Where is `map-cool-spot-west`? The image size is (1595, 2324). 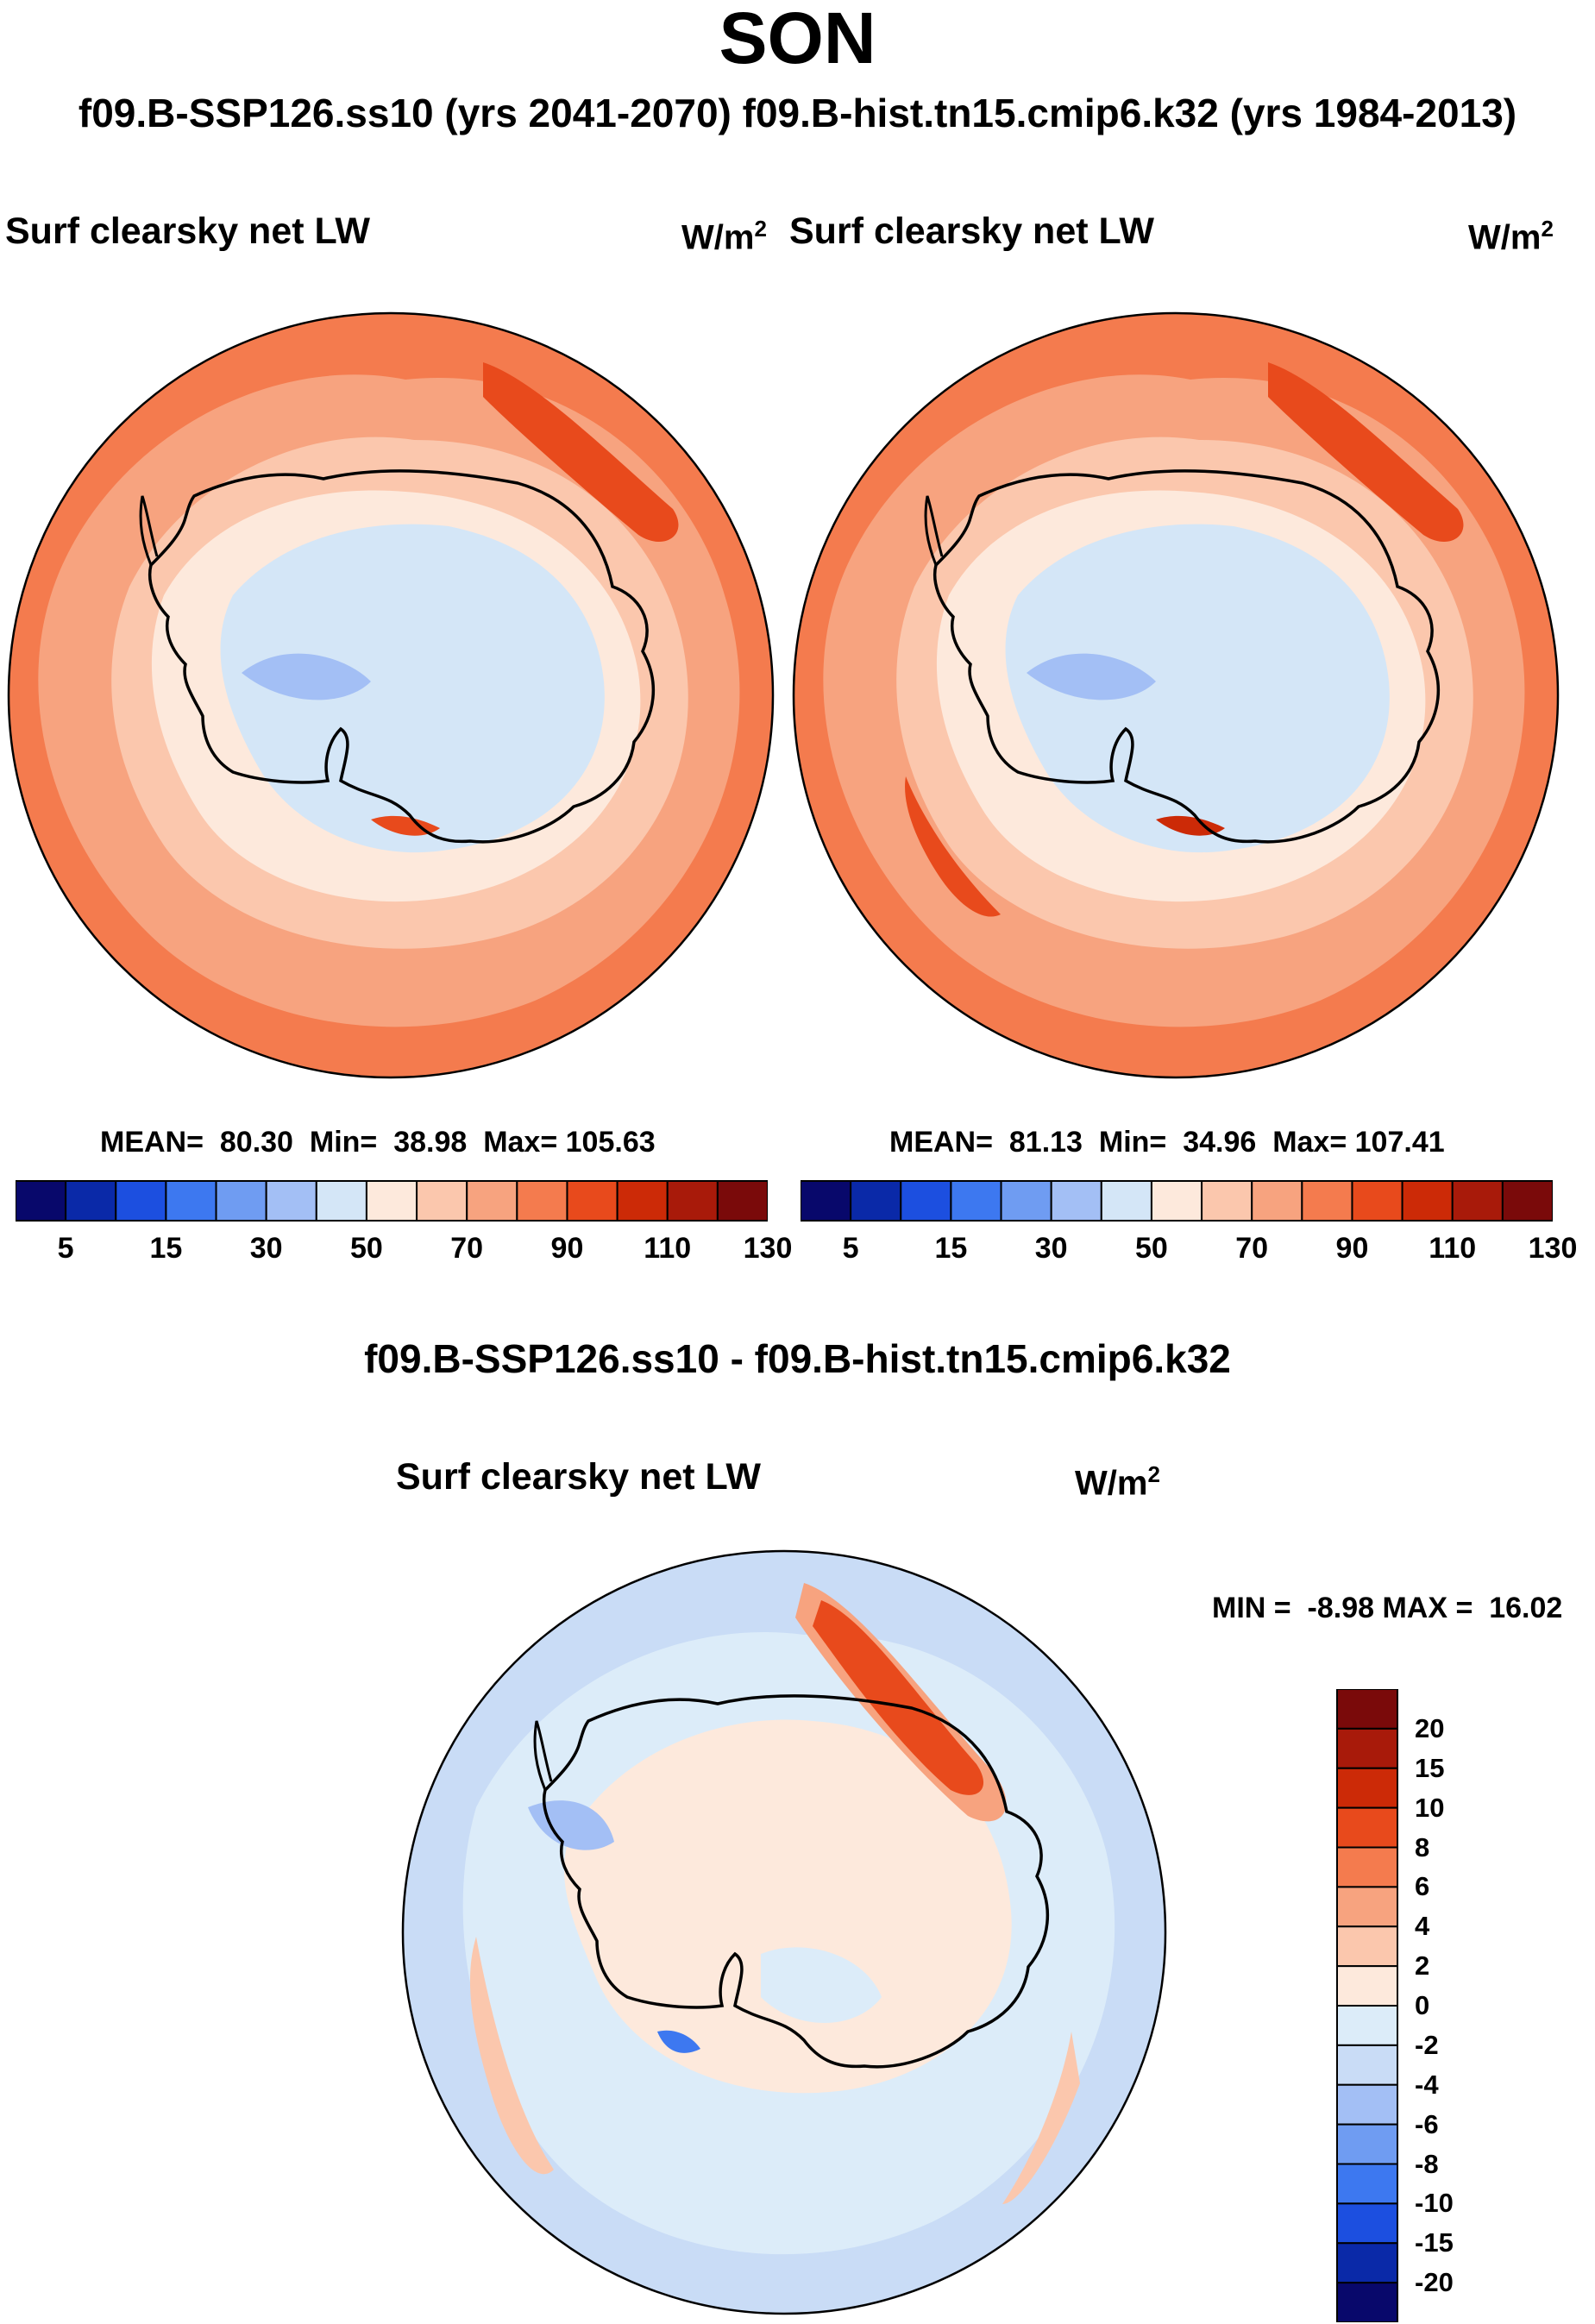
map-cool-spot-west is located at coordinates (571, 1825).